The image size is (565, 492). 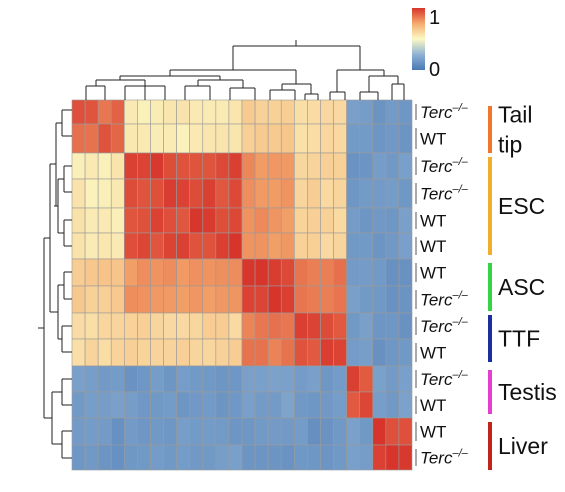 I want to click on row-label: Terc–/–, so click(x=444, y=458).